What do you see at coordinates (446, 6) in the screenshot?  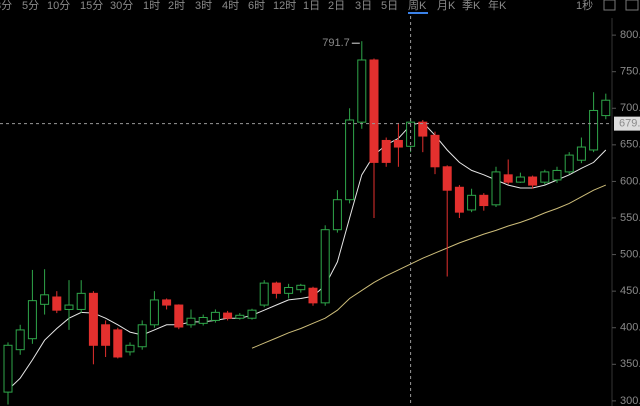 I see `tab: 月K` at bounding box center [446, 6].